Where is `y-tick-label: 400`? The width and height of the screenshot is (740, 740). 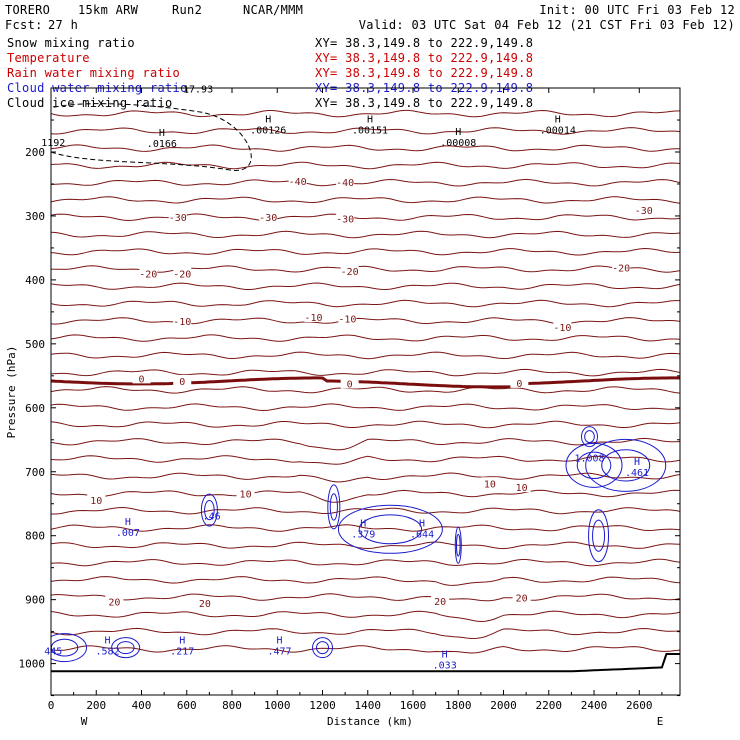 y-tick-label: 400 is located at coordinates (35, 280).